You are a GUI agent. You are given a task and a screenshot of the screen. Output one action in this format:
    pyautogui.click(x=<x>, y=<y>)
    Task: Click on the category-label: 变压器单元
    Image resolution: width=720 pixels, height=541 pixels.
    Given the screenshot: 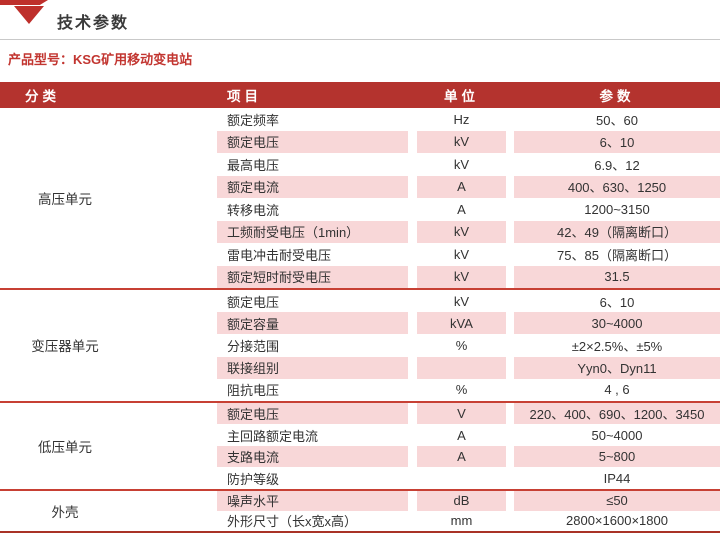 What is the action you would take?
    pyautogui.click(x=65, y=347)
    